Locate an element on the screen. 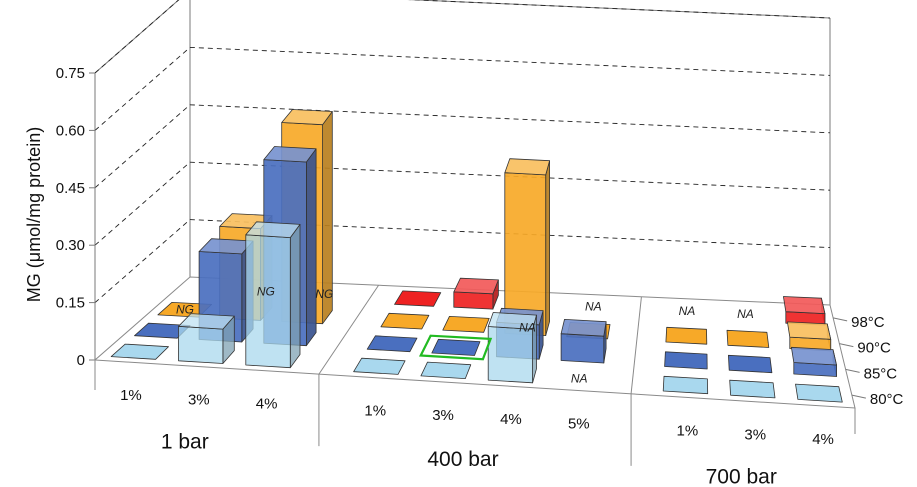 The image size is (917, 487). y-tick-label: 0 is located at coordinates (81, 360).